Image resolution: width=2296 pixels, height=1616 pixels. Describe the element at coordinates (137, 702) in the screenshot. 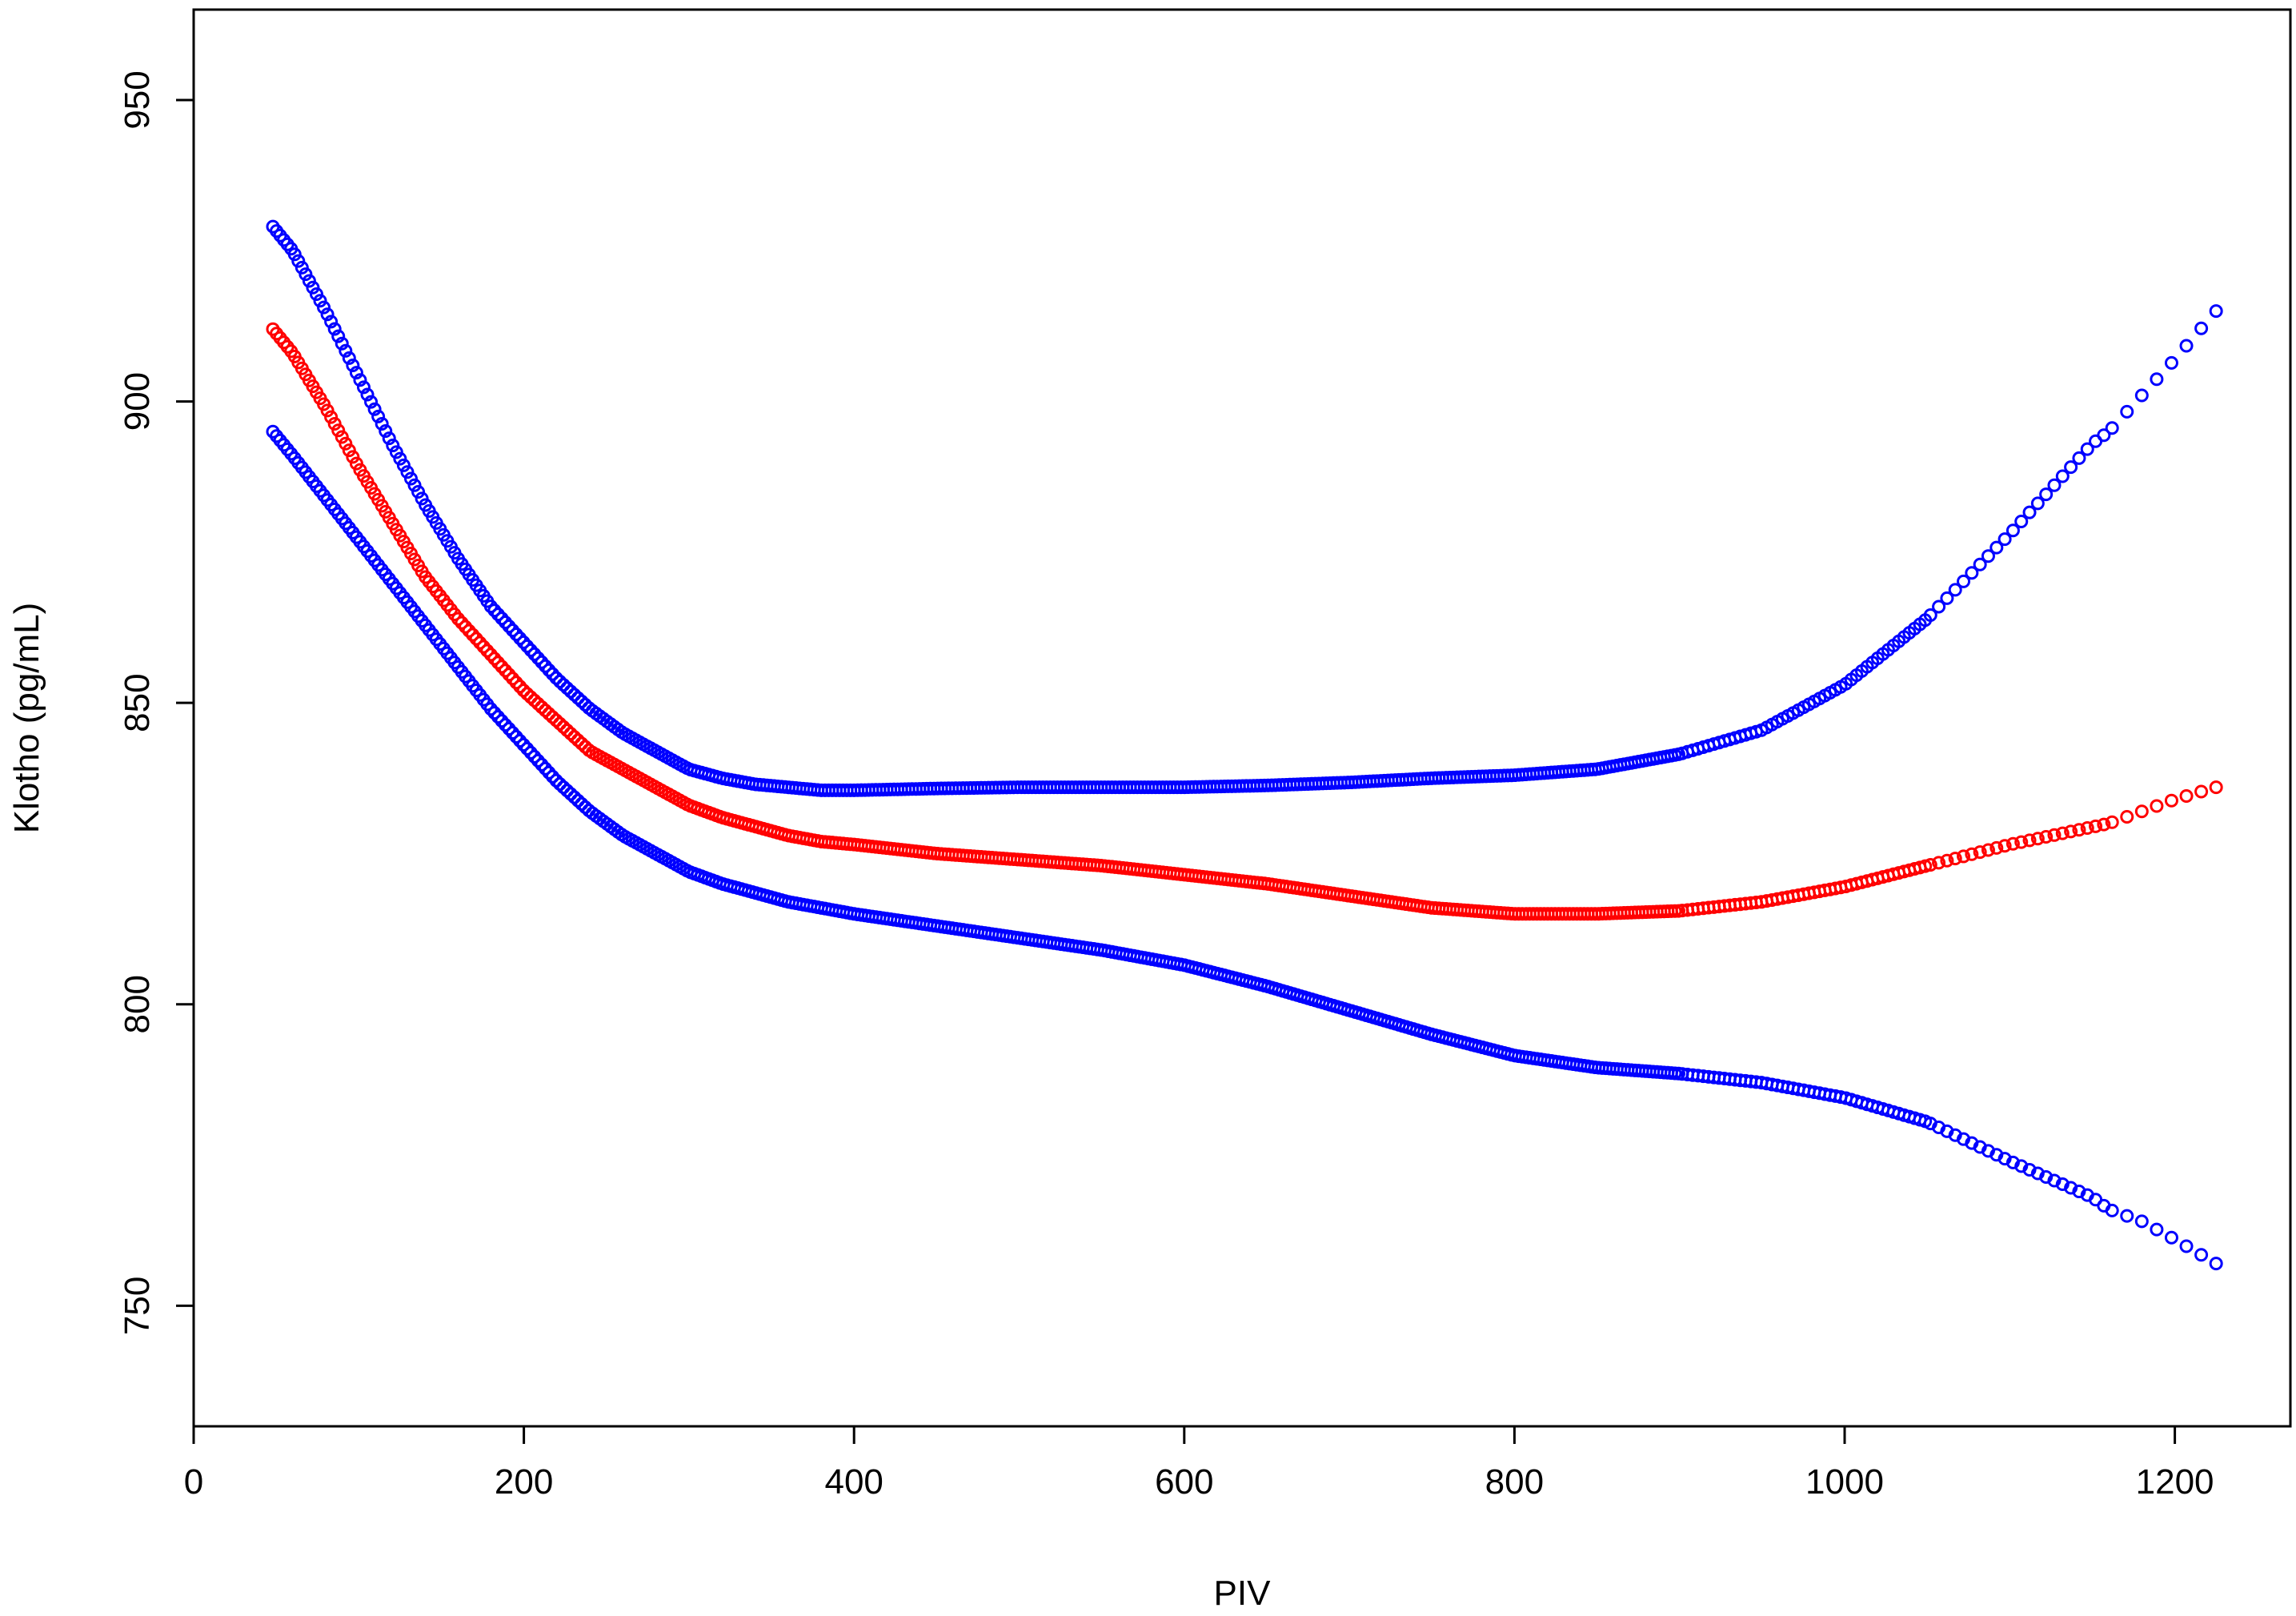

I see `y-tick-label: 850` at that location.